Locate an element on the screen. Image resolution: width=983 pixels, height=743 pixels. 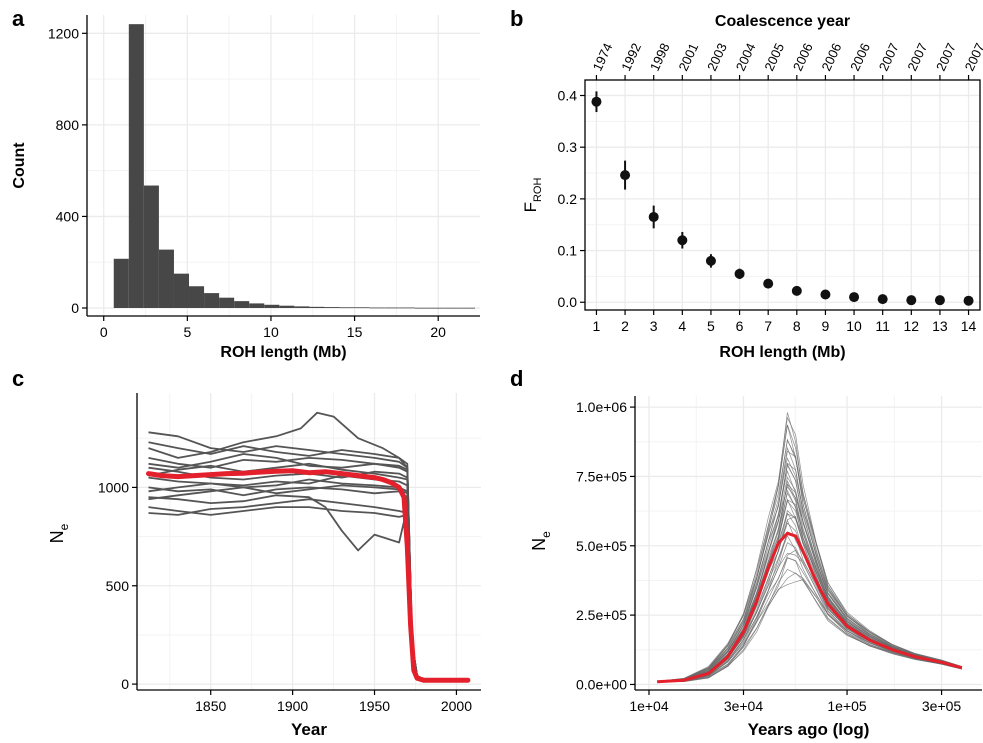
x-tick-label: 1 is located at coordinates (597, 326).